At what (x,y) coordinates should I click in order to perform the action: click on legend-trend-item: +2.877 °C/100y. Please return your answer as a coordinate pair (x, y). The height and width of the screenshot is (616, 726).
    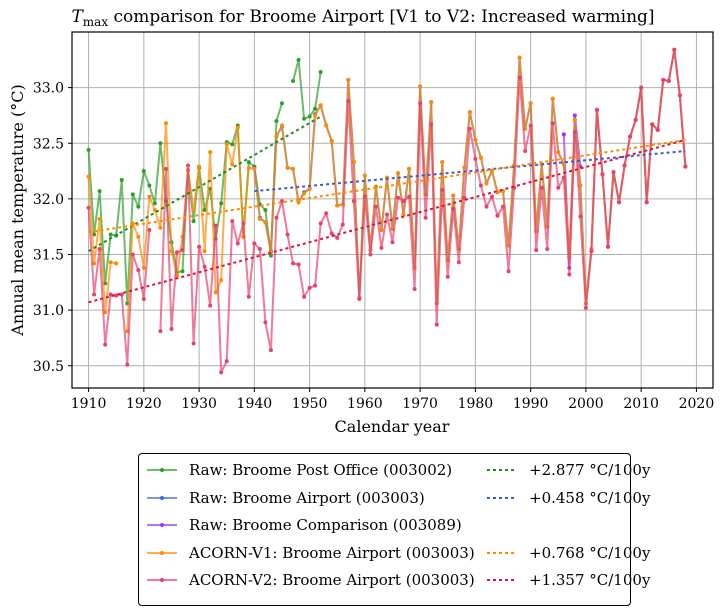
    Looking at the image, I should click on (568, 470).